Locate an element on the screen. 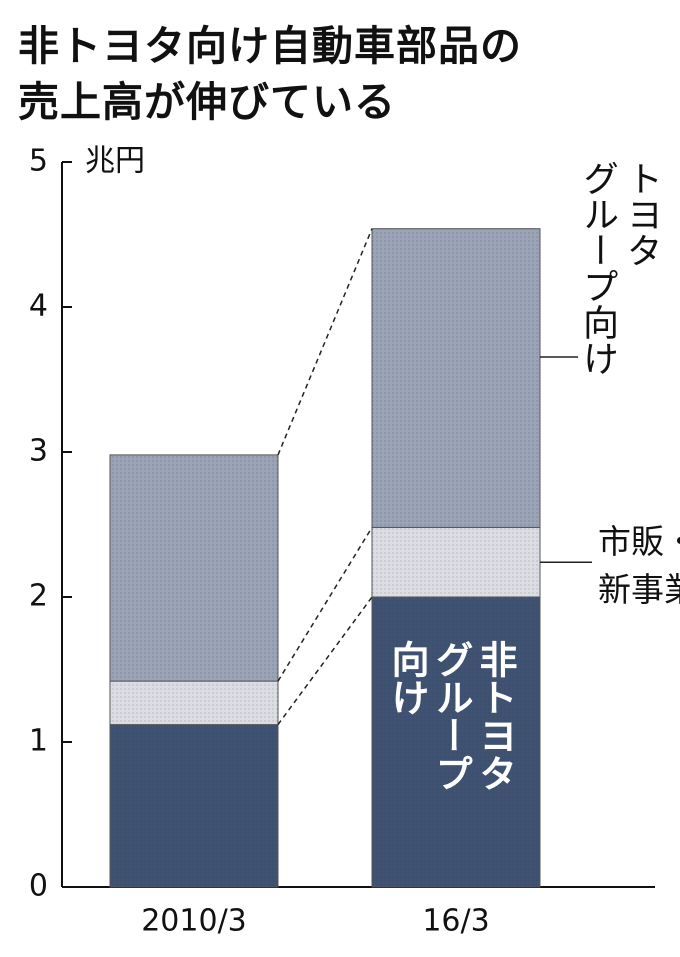 This screenshot has height=957, width=680. series-label: 市販・ 新事業 is located at coordinates (639, 565).